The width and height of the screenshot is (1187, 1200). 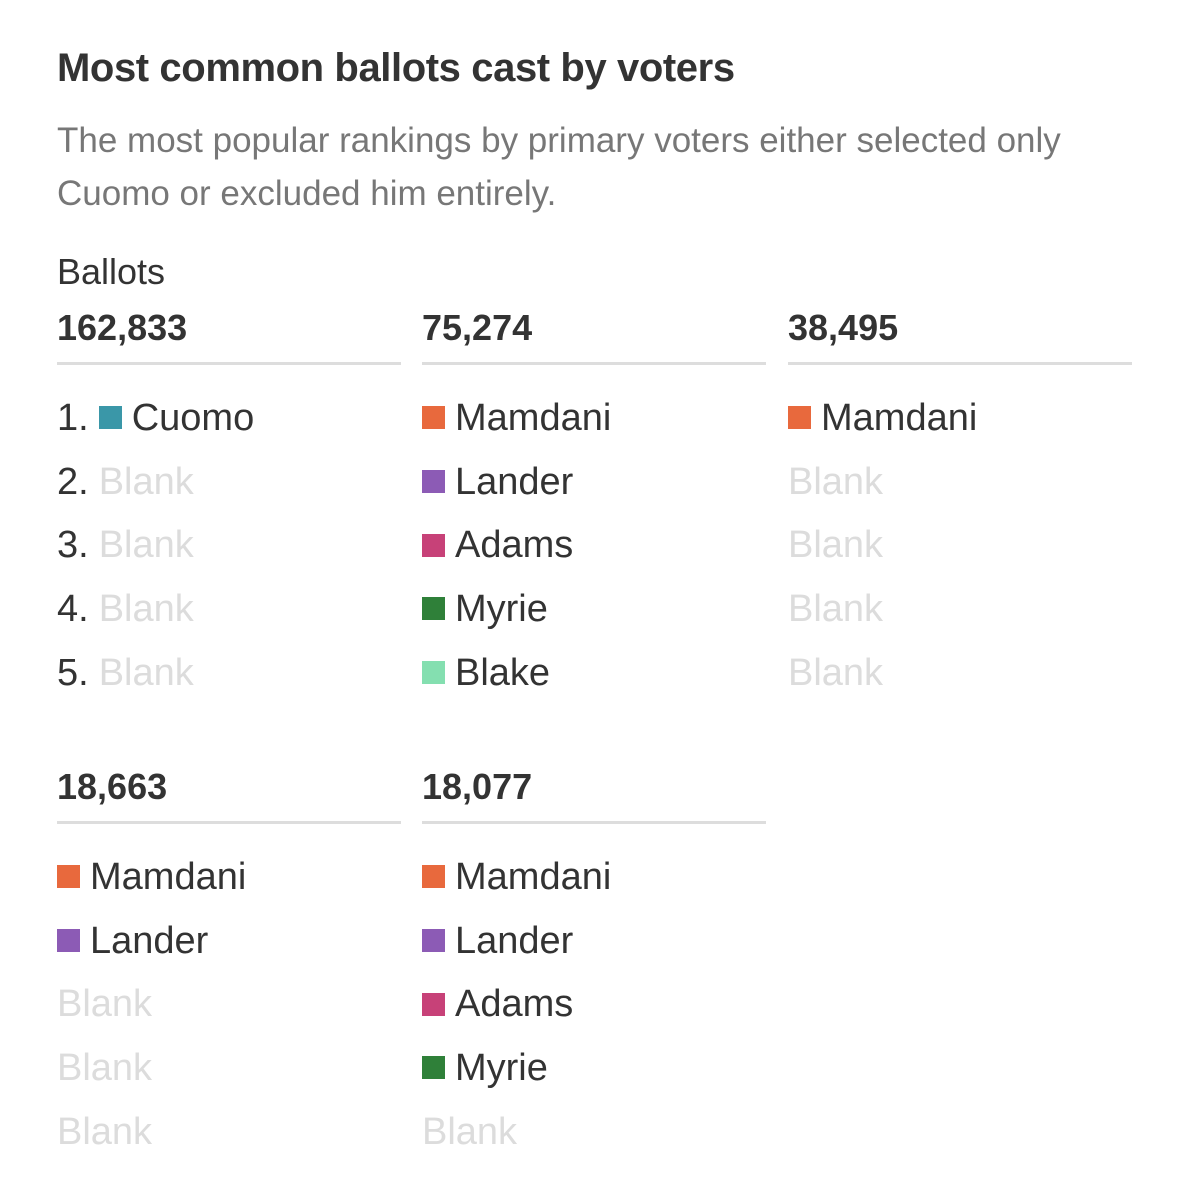 I want to click on rank-number: 2., so click(x=73, y=481).